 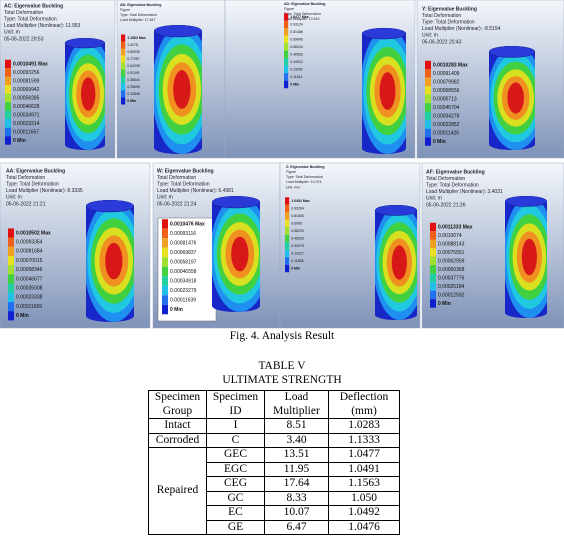 I want to click on table-cell: 6.47, so click(x=296, y=527).